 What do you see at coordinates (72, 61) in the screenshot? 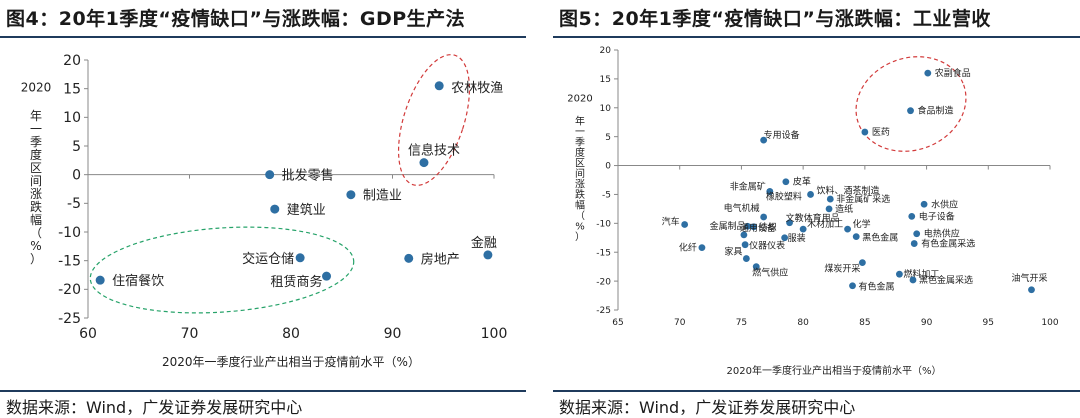
I see `y-tick-label: 20` at bounding box center [72, 61].